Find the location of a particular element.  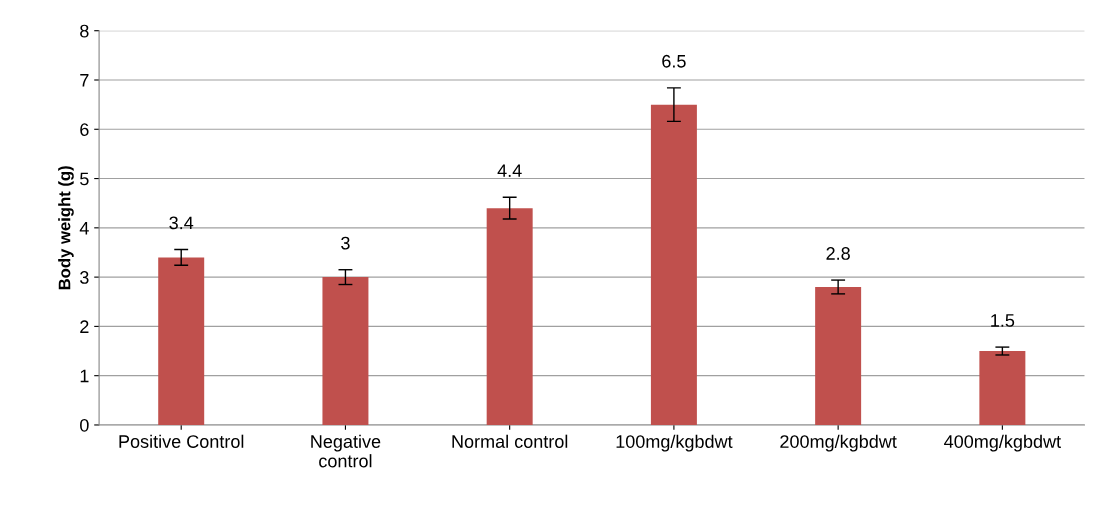

y-tick-label: 0 is located at coordinates (84, 425).